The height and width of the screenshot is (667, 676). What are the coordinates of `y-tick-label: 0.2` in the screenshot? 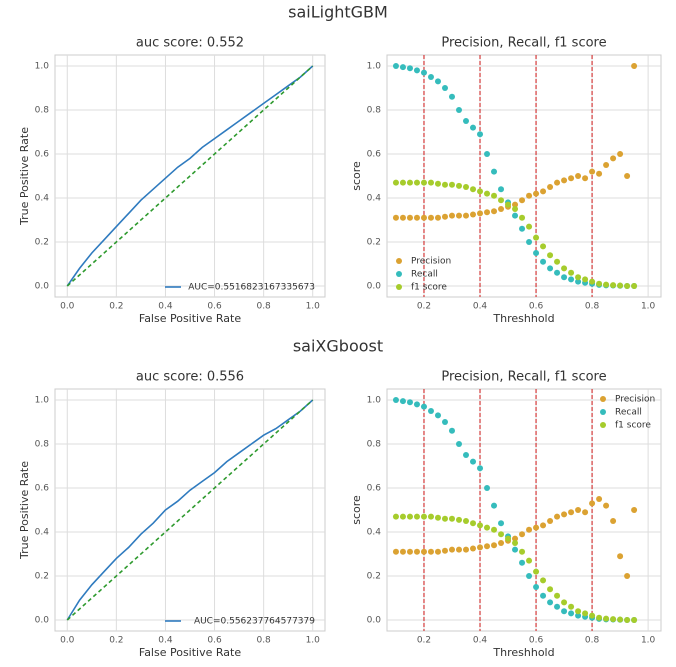 It's located at (374, 243).